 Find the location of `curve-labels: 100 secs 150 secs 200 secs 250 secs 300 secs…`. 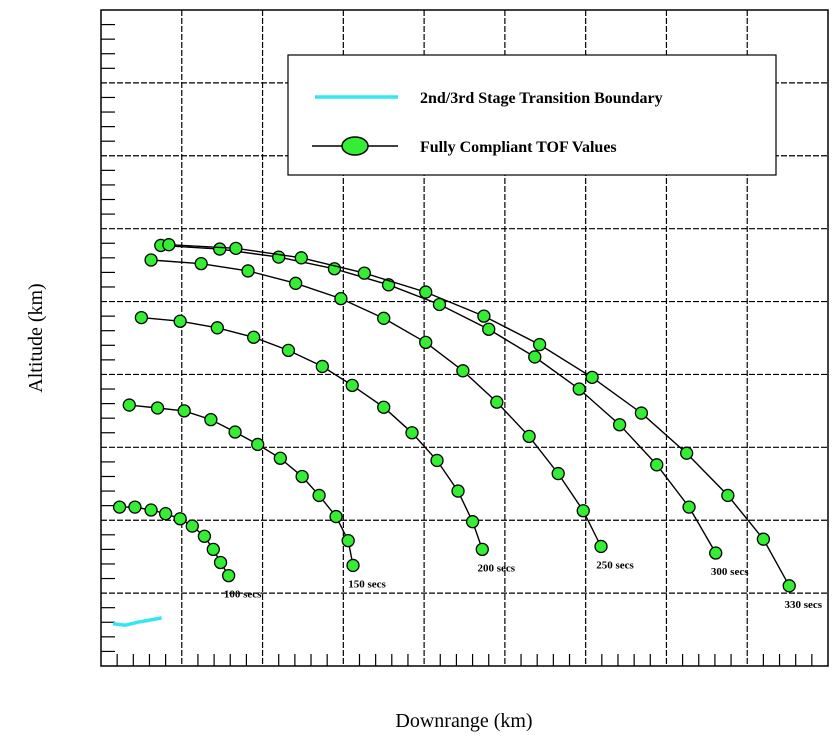

curve-labels: 100 secs 150 secs 200 secs 250 secs 300 secs… is located at coordinates (523, 584).